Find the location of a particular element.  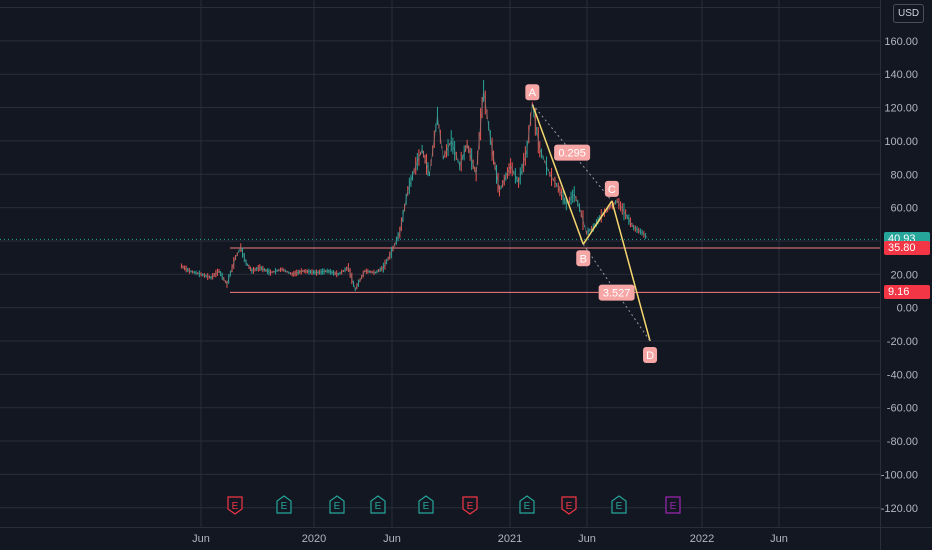

y-tick-label: 120.00 is located at coordinates (901, 109).